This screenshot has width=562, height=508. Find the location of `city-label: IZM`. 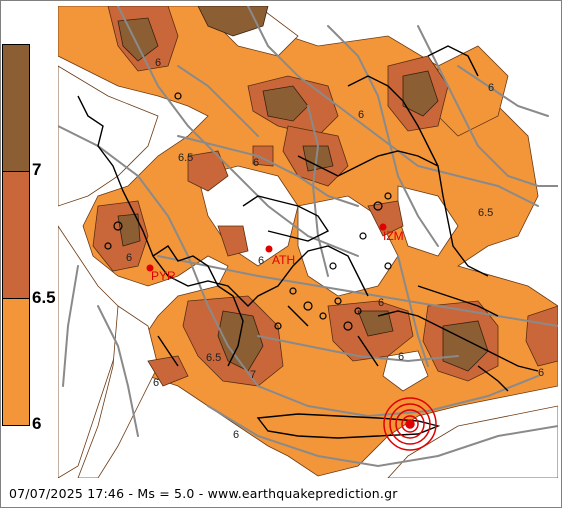

city-label: IZM is located at coordinates (393, 236).